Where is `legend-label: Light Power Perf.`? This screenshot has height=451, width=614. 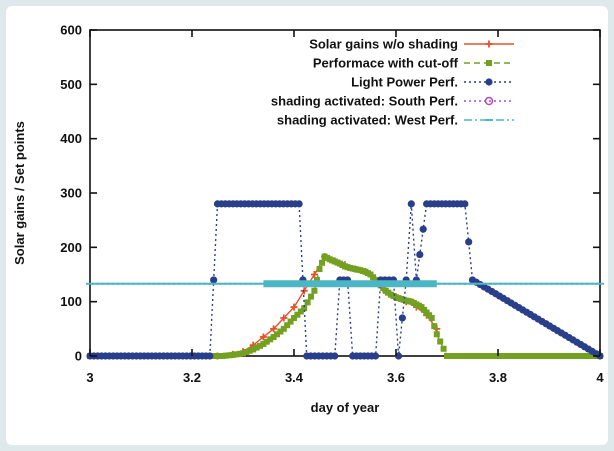
legend-label: Light Power Perf. is located at coordinates (404, 82).